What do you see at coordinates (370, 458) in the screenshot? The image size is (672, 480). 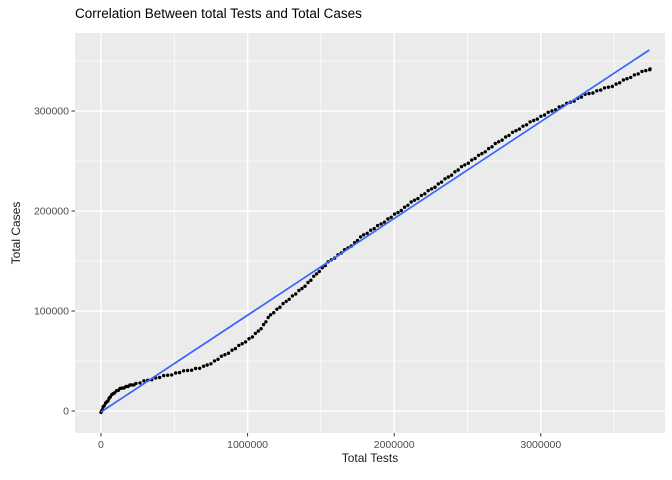 I see `x-axis-title: Total Tests` at bounding box center [370, 458].